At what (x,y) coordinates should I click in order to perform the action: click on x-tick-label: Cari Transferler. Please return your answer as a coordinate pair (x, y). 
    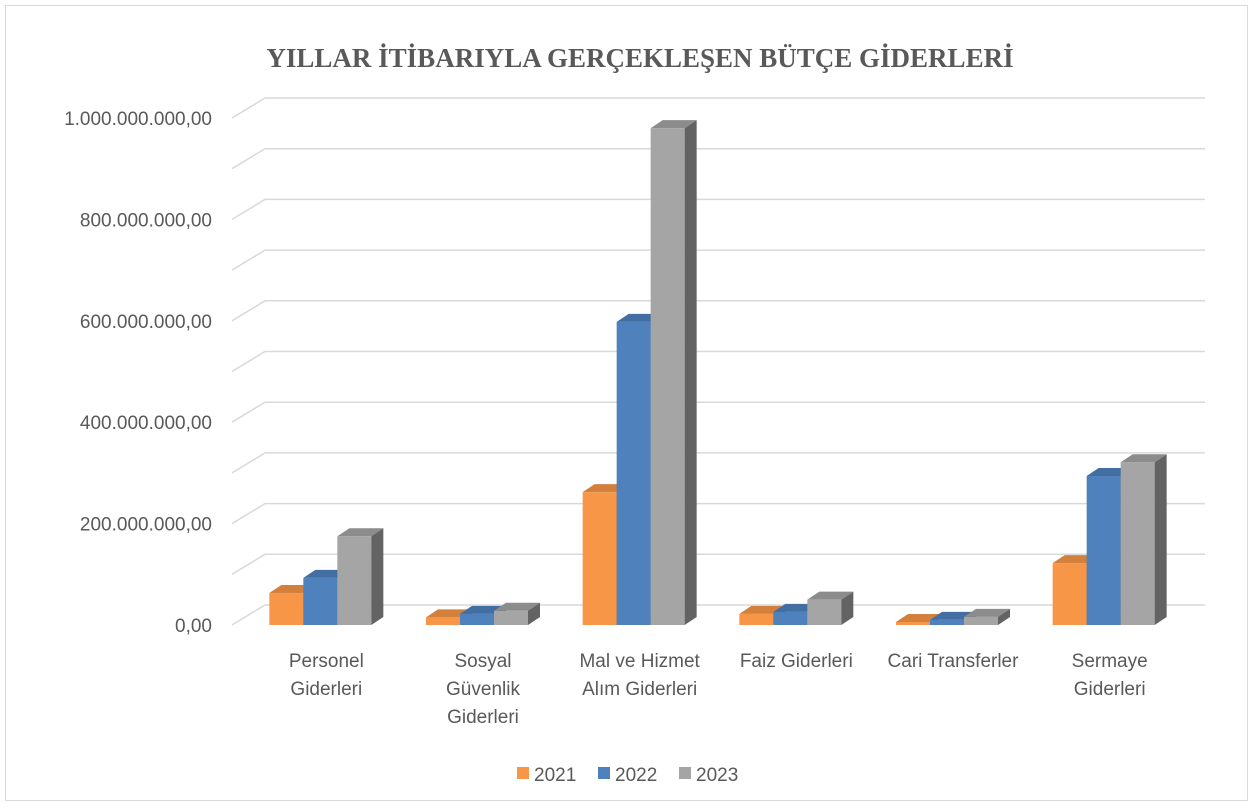
    Looking at the image, I should click on (954, 661).